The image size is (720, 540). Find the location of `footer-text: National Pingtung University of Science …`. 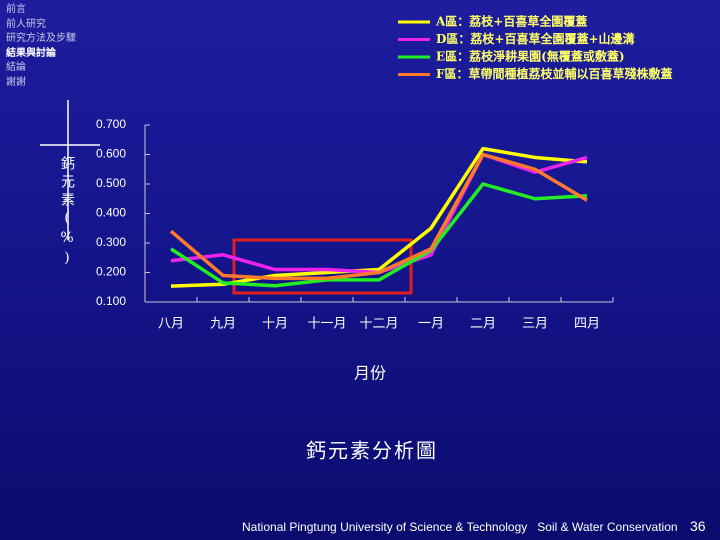

footer-text: National Pingtung University of Science … is located at coordinates (460, 527).